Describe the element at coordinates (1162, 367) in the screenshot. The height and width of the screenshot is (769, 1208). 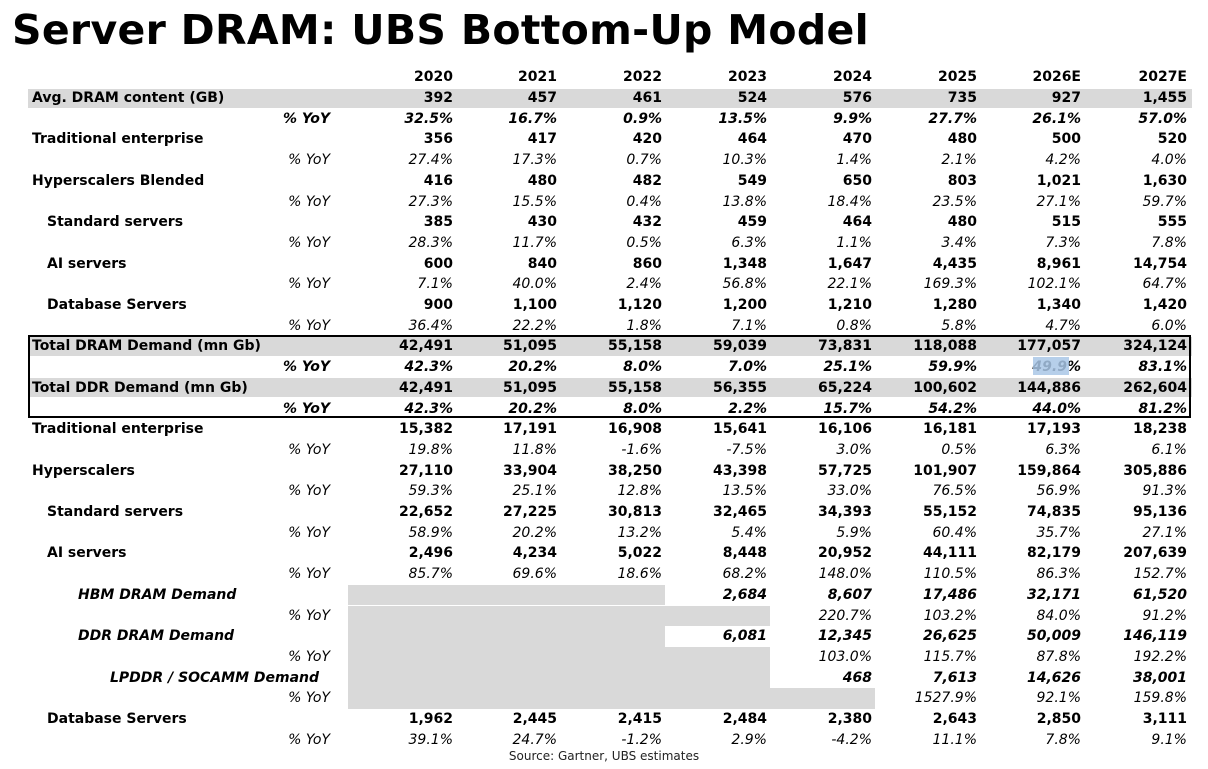
I see `table-cell: 83.1%` at that location.